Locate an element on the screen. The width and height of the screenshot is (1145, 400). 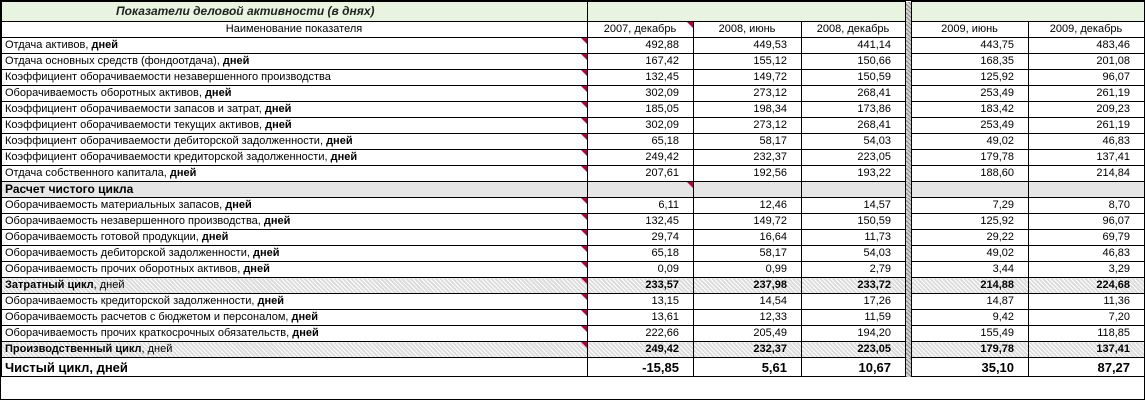
value-cell: 11,36 is located at coordinates (1086, 301).